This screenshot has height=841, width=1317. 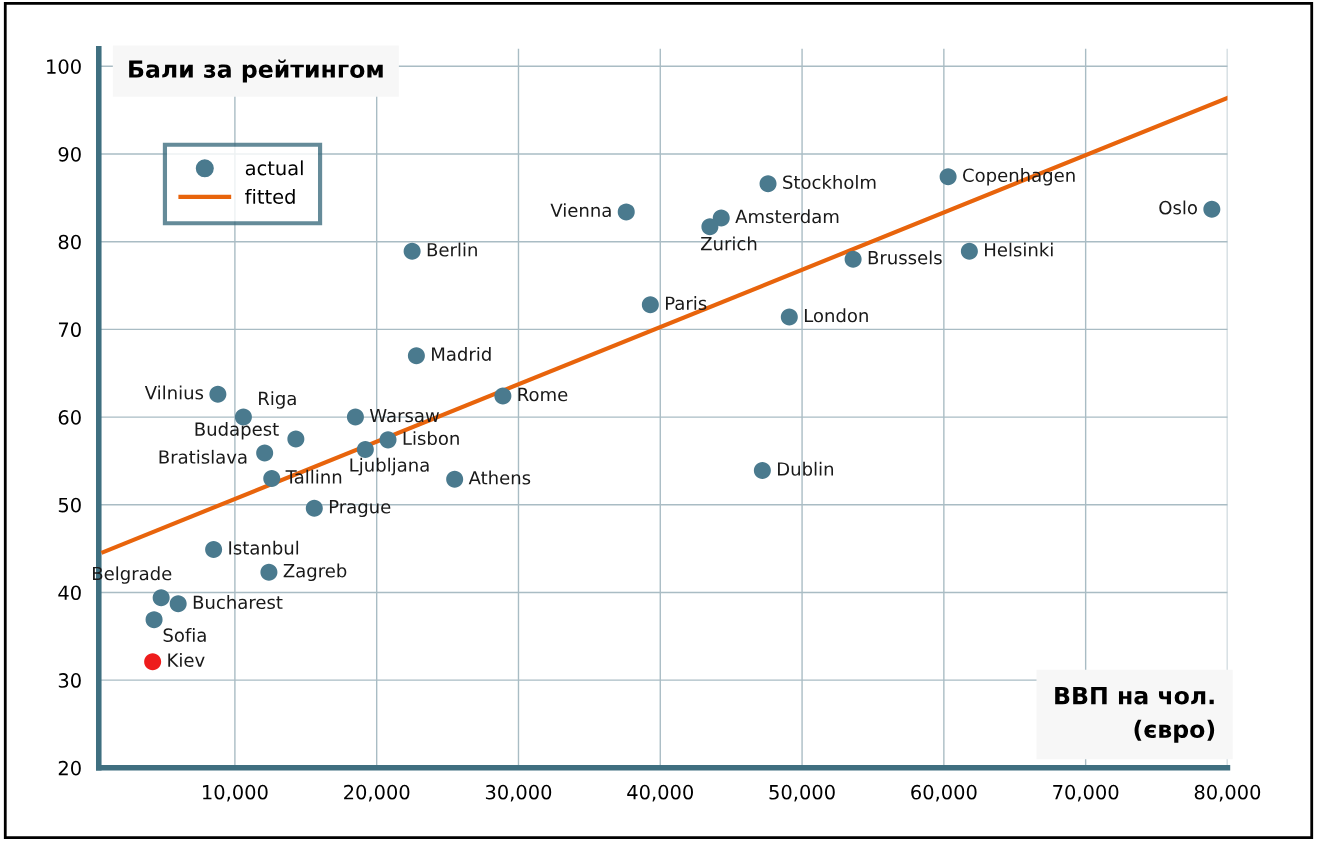 I want to click on annotation: Budapest, so click(x=237, y=430).